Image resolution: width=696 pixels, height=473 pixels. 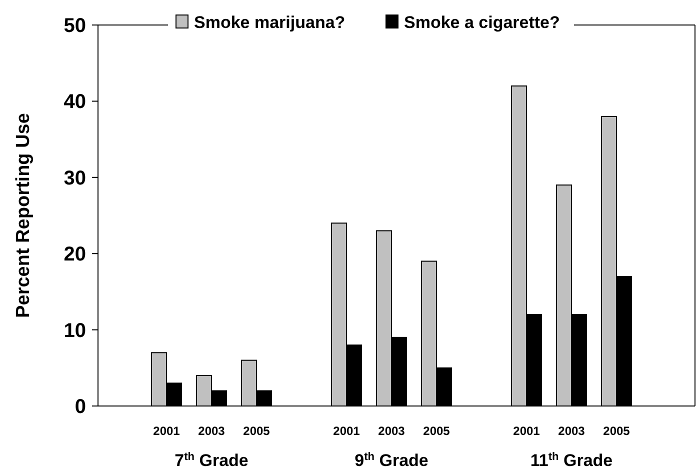 I want to click on y-tick-label: 50, so click(x=75, y=26).